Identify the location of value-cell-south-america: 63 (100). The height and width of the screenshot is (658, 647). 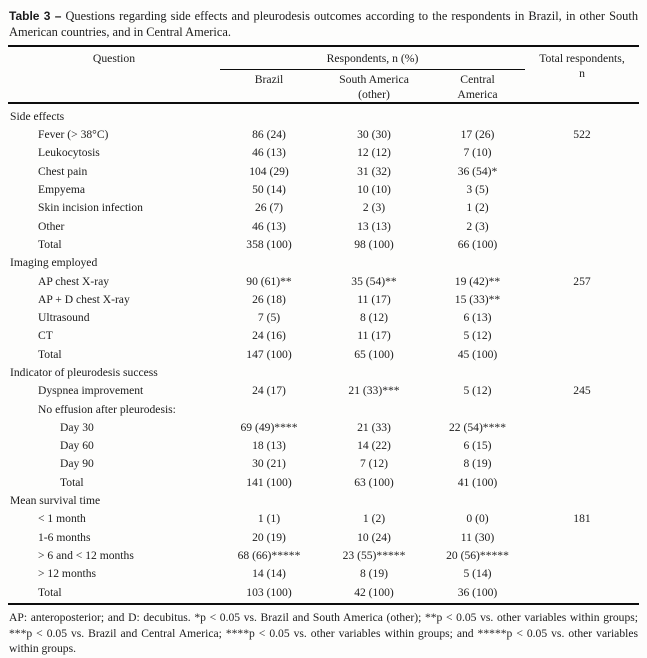
(374, 482).